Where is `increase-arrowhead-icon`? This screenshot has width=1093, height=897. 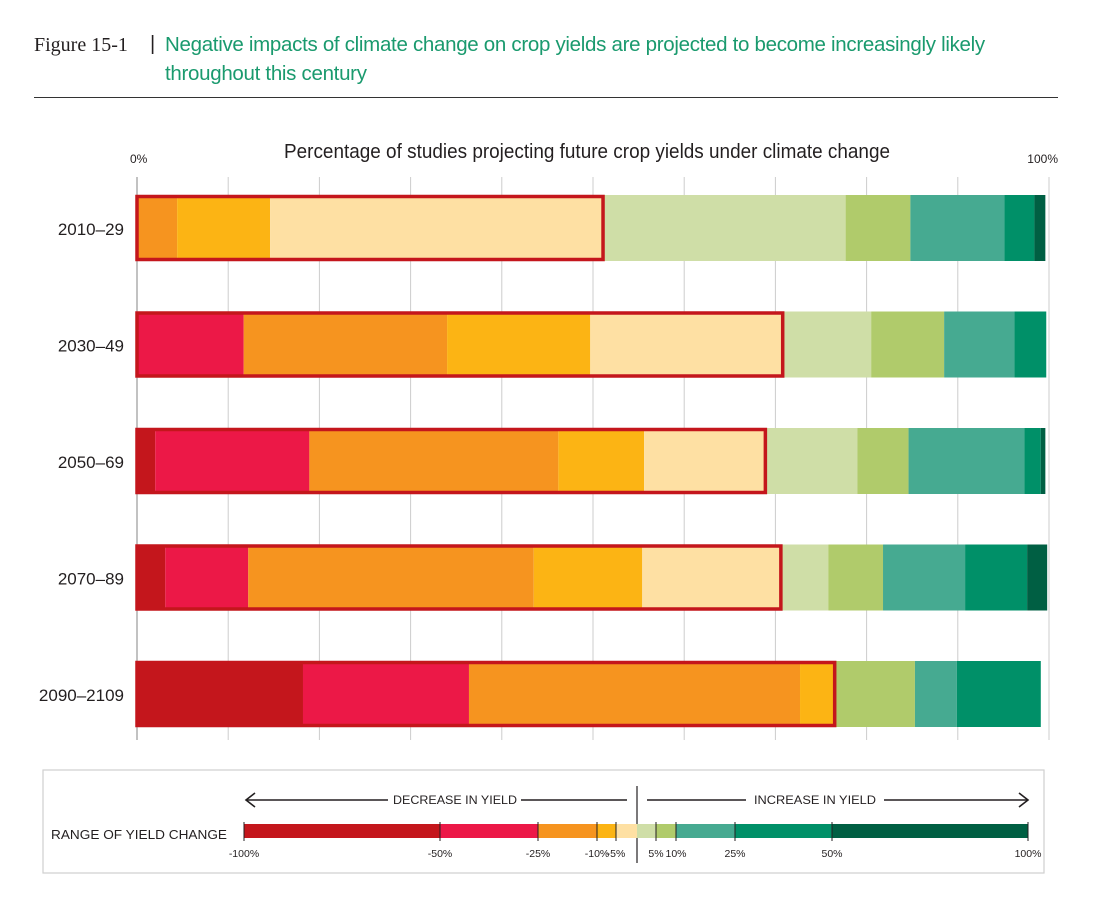 increase-arrowhead-icon is located at coordinates (1024, 800).